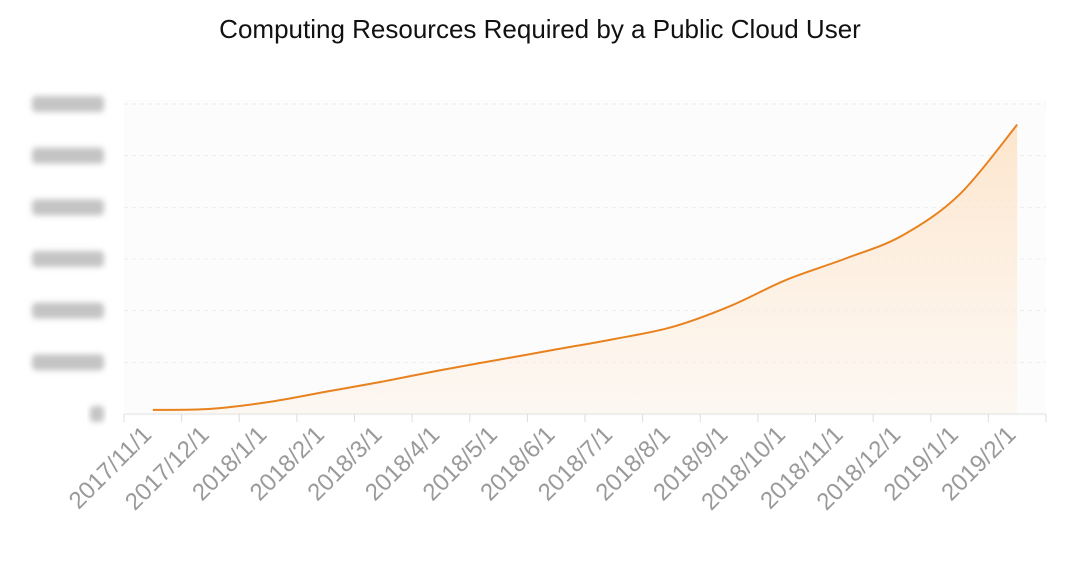 This screenshot has height=576, width=1080. I want to click on y-axis-ticks, so click(68, 259).